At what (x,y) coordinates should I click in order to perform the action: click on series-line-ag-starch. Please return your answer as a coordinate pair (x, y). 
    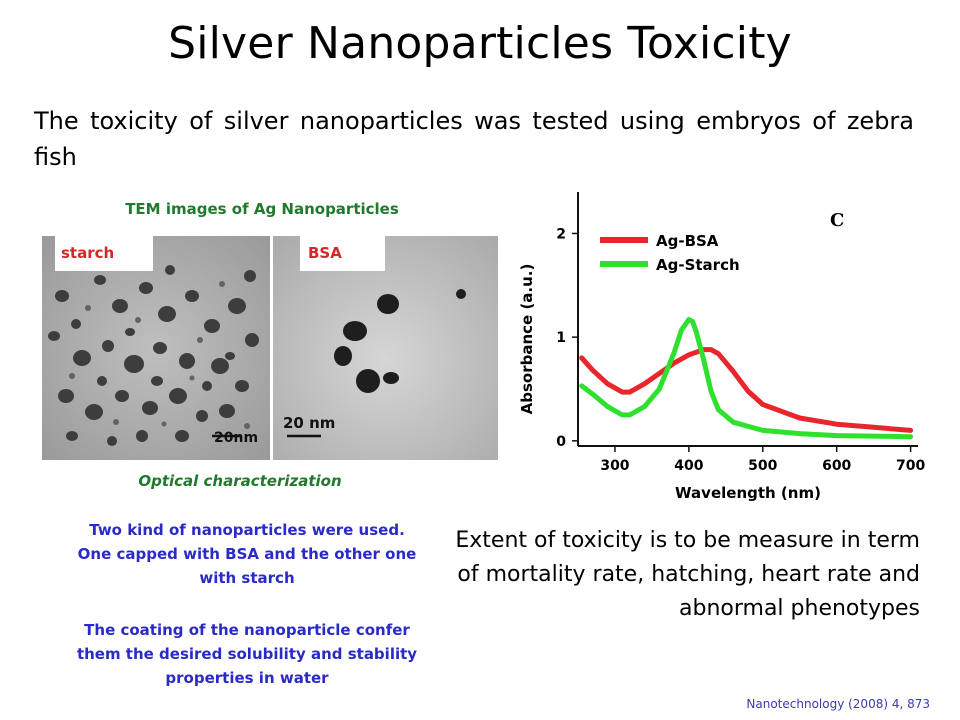
    Looking at the image, I should click on (746, 378).